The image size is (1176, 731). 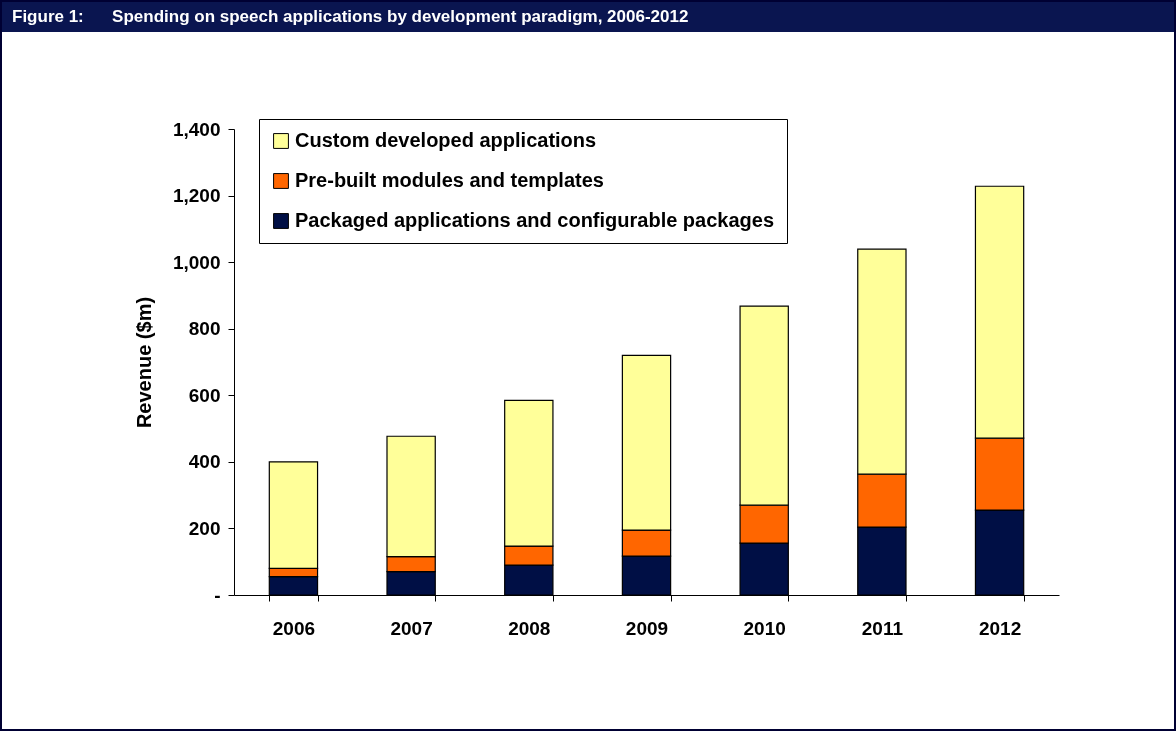 I want to click on y-tick-label: 800, so click(x=204, y=329).